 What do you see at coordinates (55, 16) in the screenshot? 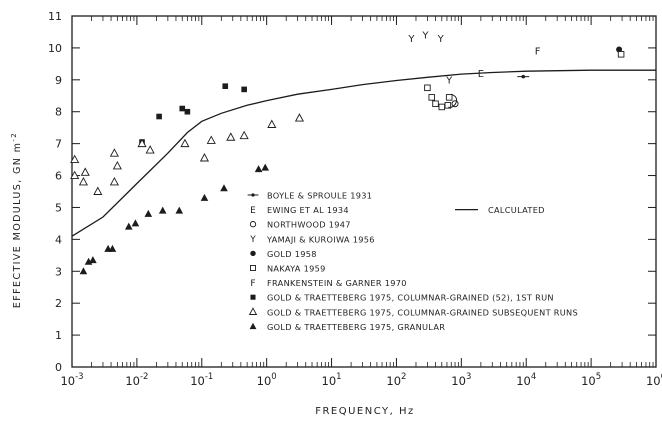
I see `y-tick-label: 11` at bounding box center [55, 16].